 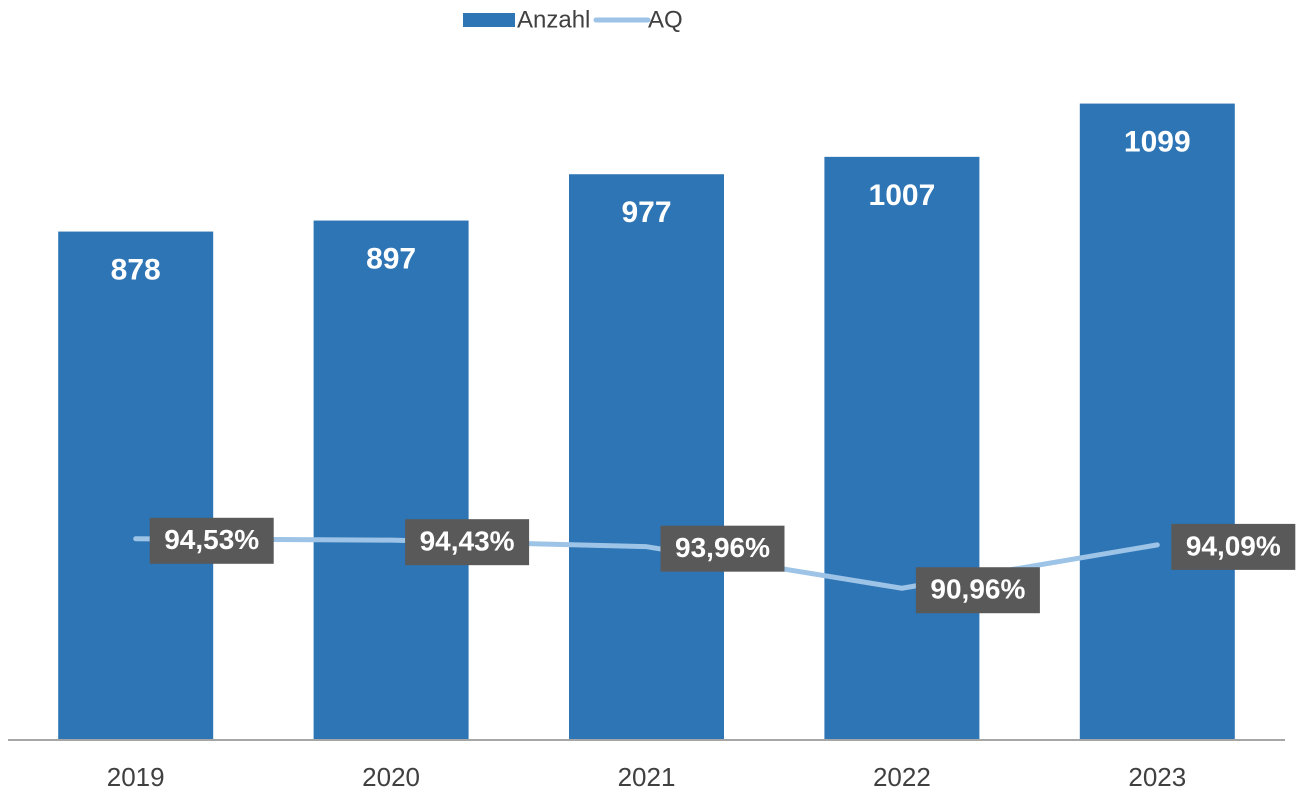 I want to click on data-label: 94,53%, so click(x=211, y=539).